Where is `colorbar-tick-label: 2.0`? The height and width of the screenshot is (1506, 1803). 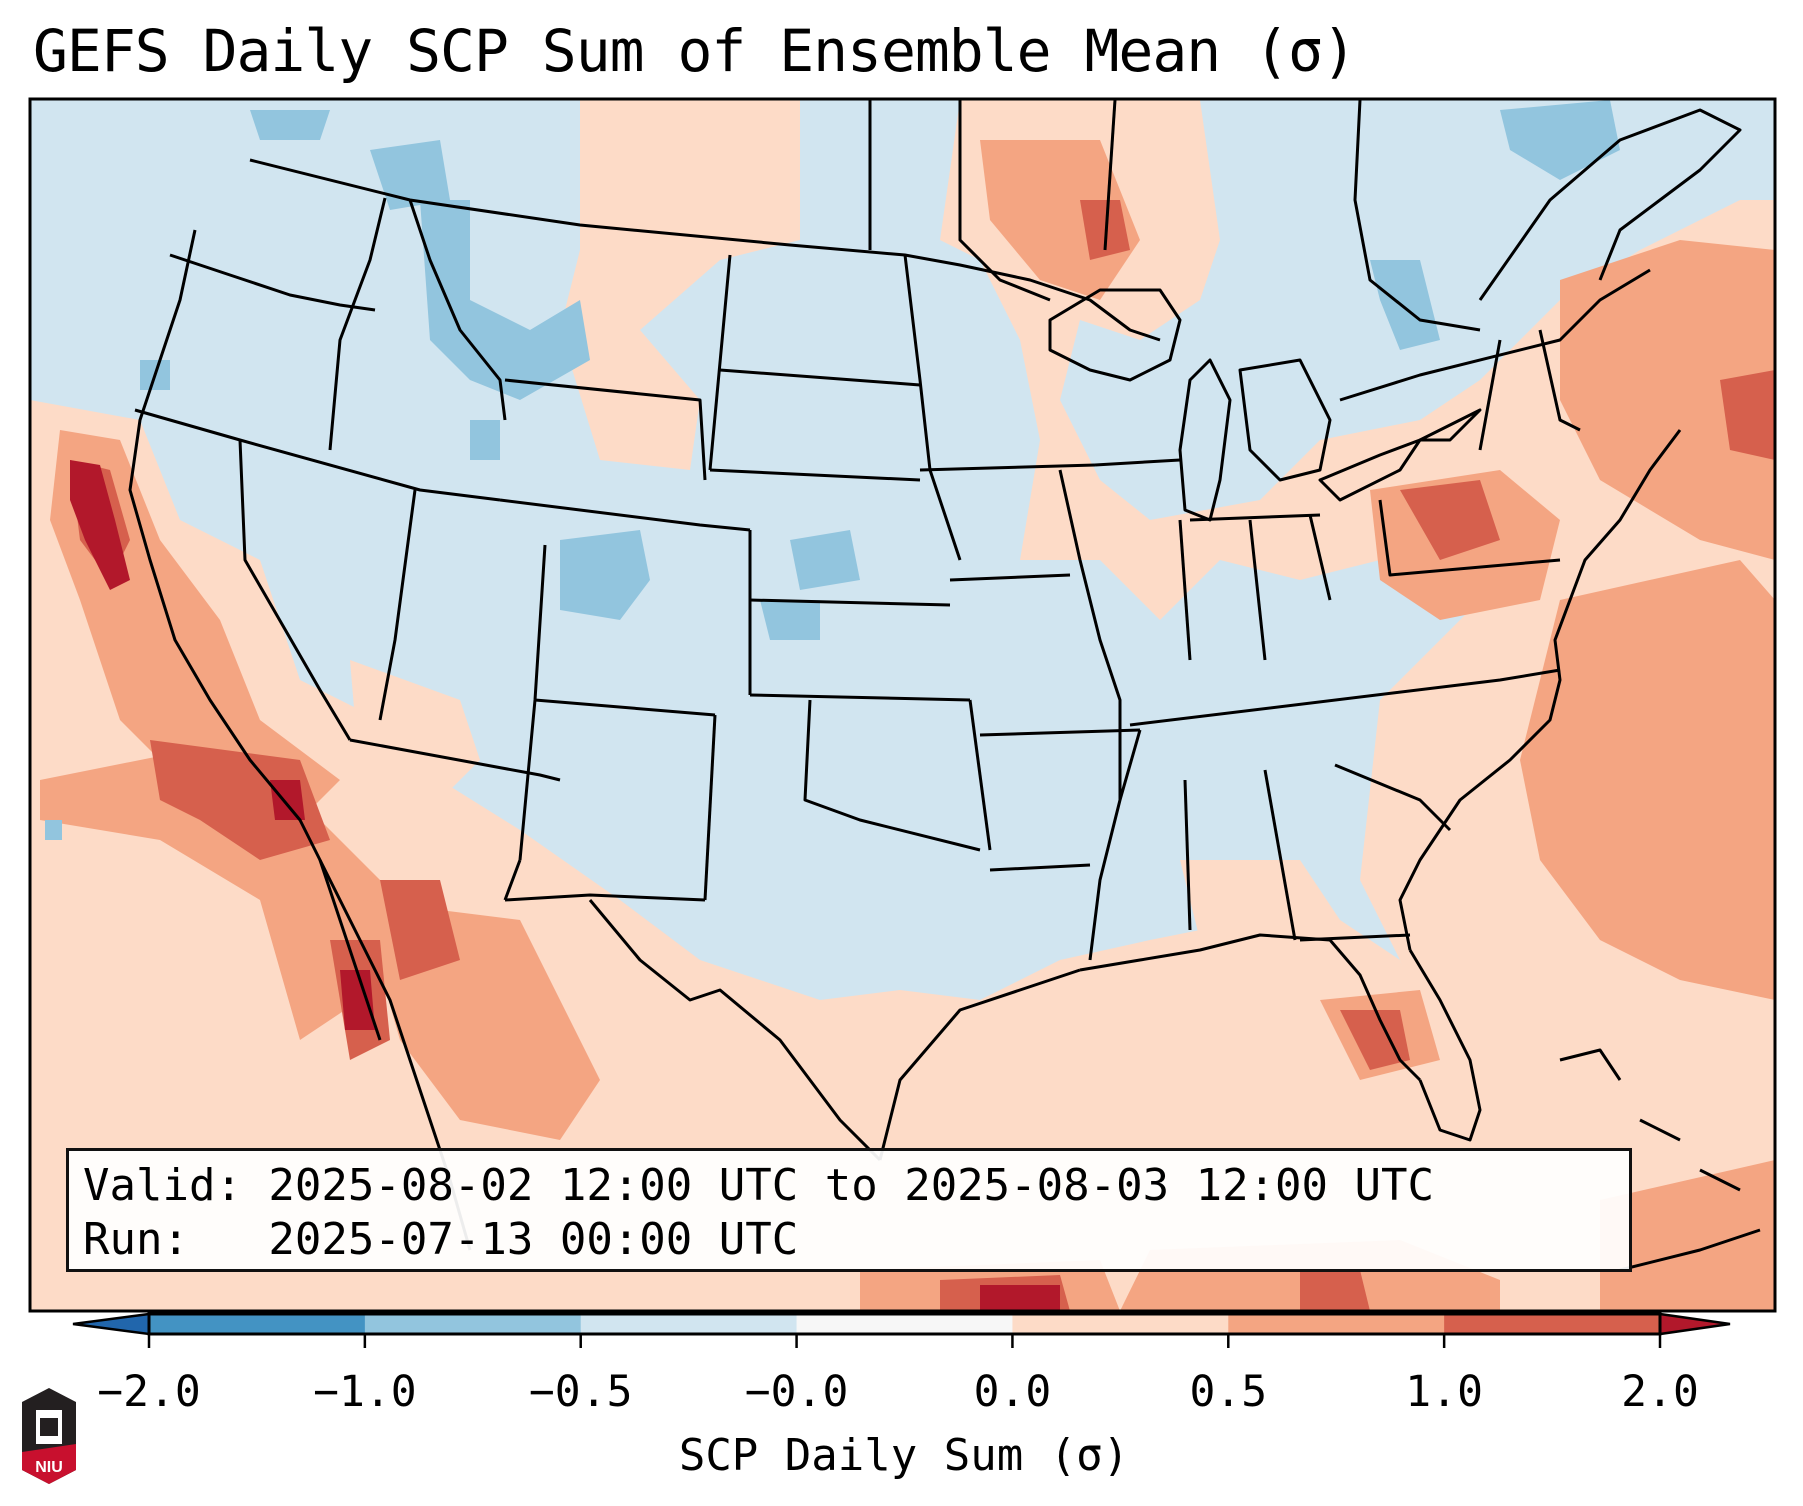 colorbar-tick-label: 2.0 is located at coordinates (1660, 1392).